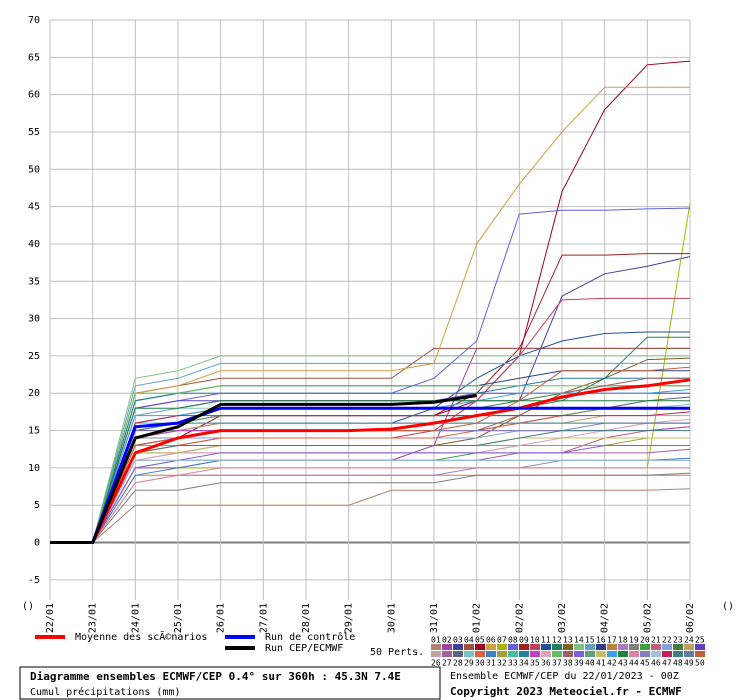  I want to click on member-label: 49, so click(689, 663).